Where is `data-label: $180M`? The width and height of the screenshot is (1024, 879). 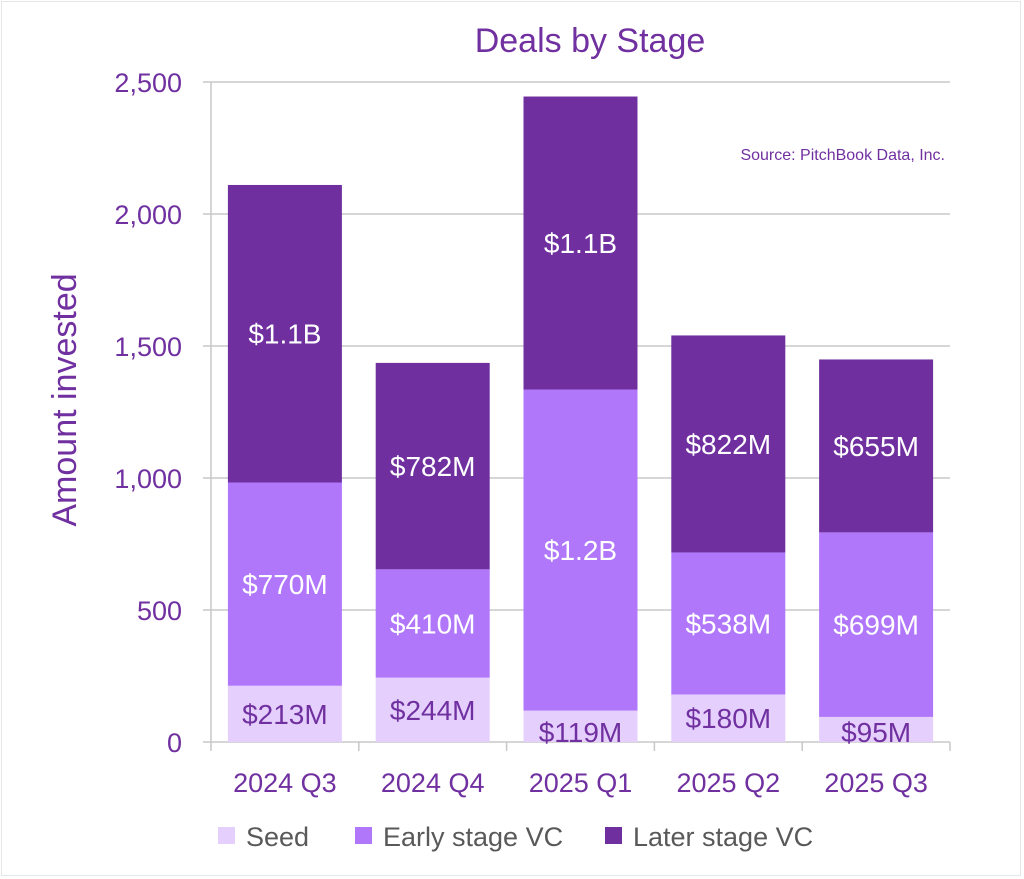
data-label: $180M is located at coordinates (728, 718).